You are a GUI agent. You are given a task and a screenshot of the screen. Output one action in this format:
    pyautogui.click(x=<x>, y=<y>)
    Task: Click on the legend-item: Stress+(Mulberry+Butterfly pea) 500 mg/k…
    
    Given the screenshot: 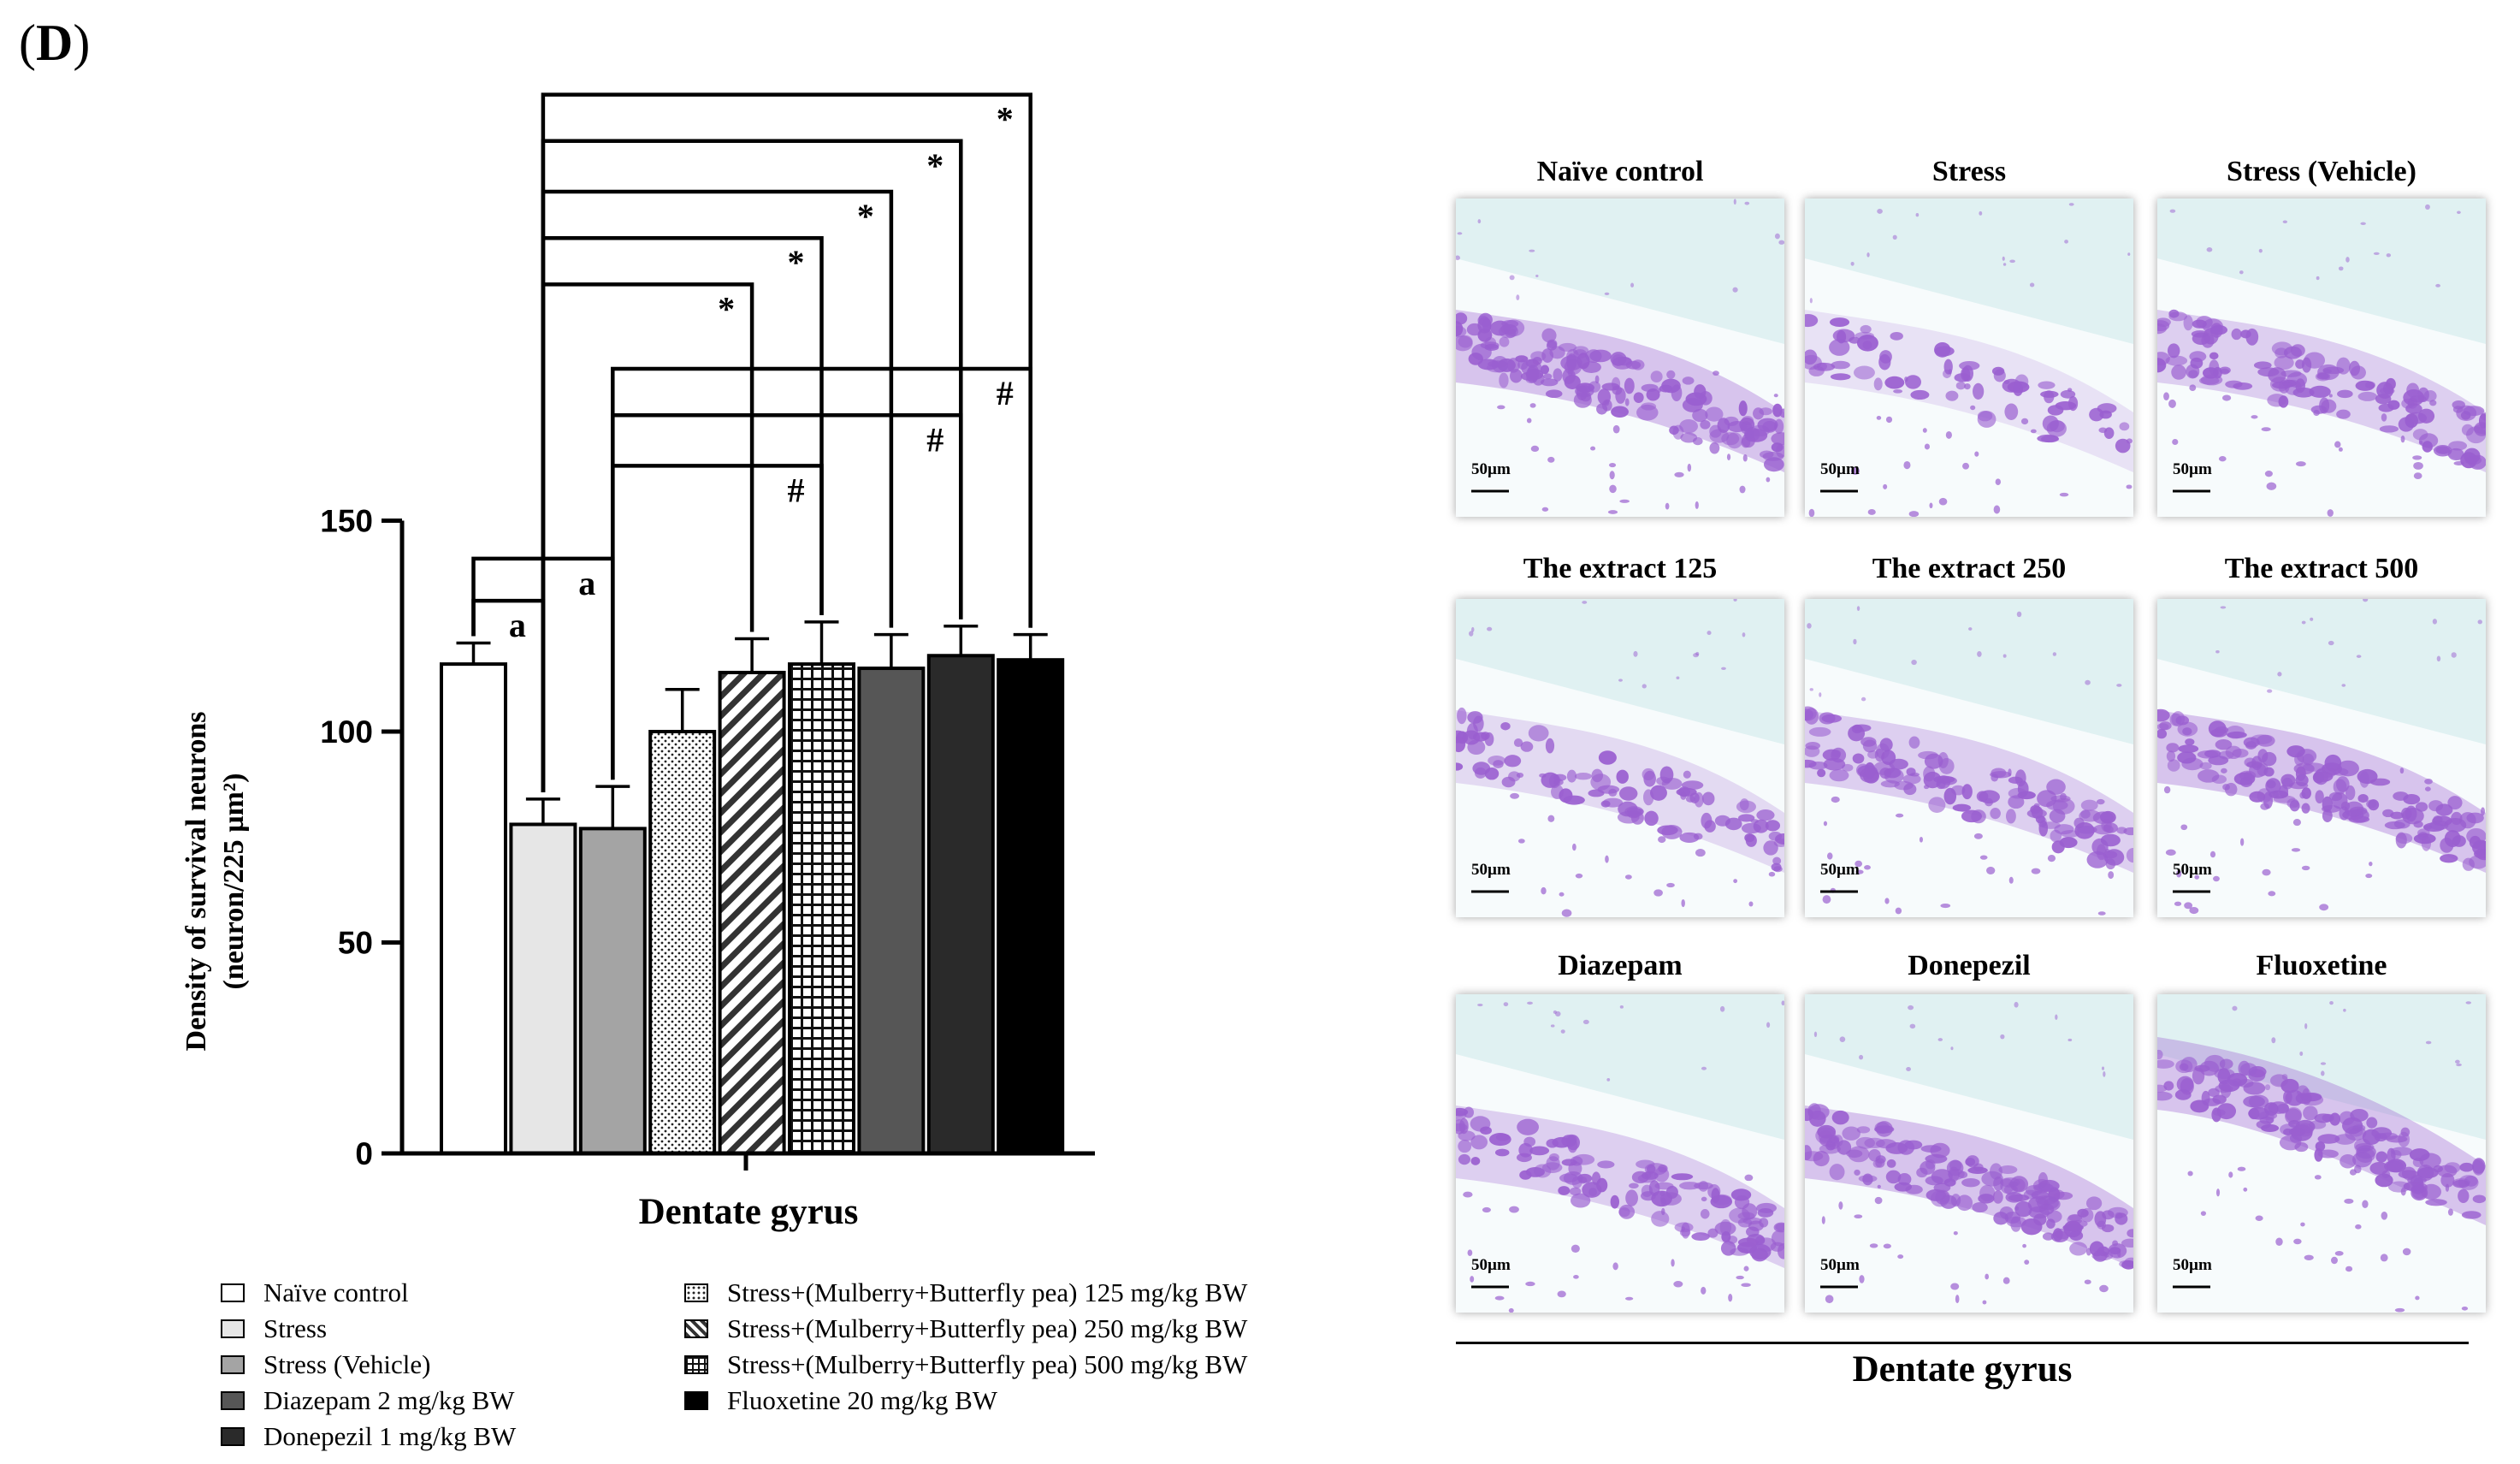 What is the action you would take?
    pyautogui.click(x=966, y=1365)
    